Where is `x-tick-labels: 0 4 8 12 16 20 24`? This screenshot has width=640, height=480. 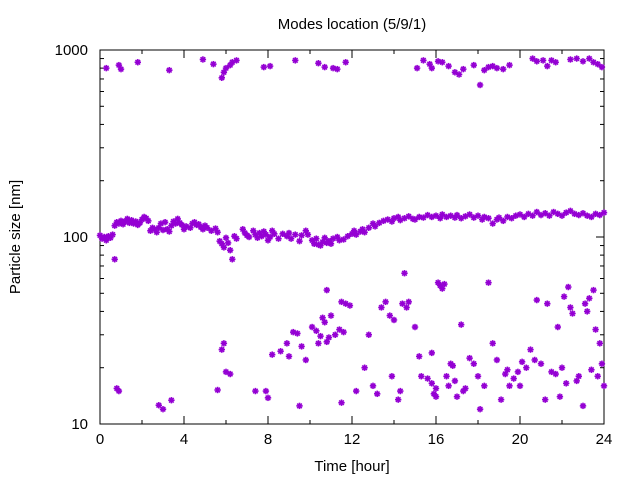
x-tick-labels: 0 4 8 12 16 20 24 is located at coordinates (354, 439).